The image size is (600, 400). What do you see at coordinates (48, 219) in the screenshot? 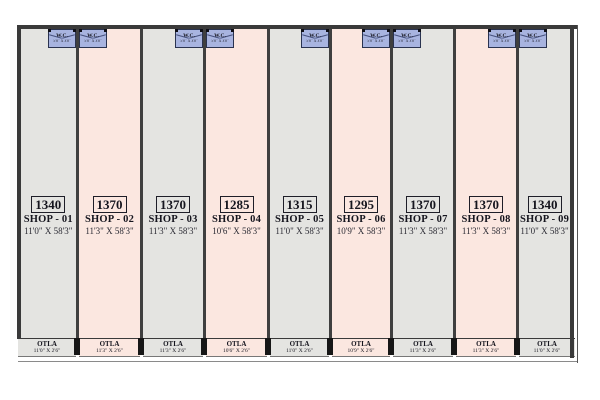
I see `shop-name: SHOP - 01` at bounding box center [48, 219].